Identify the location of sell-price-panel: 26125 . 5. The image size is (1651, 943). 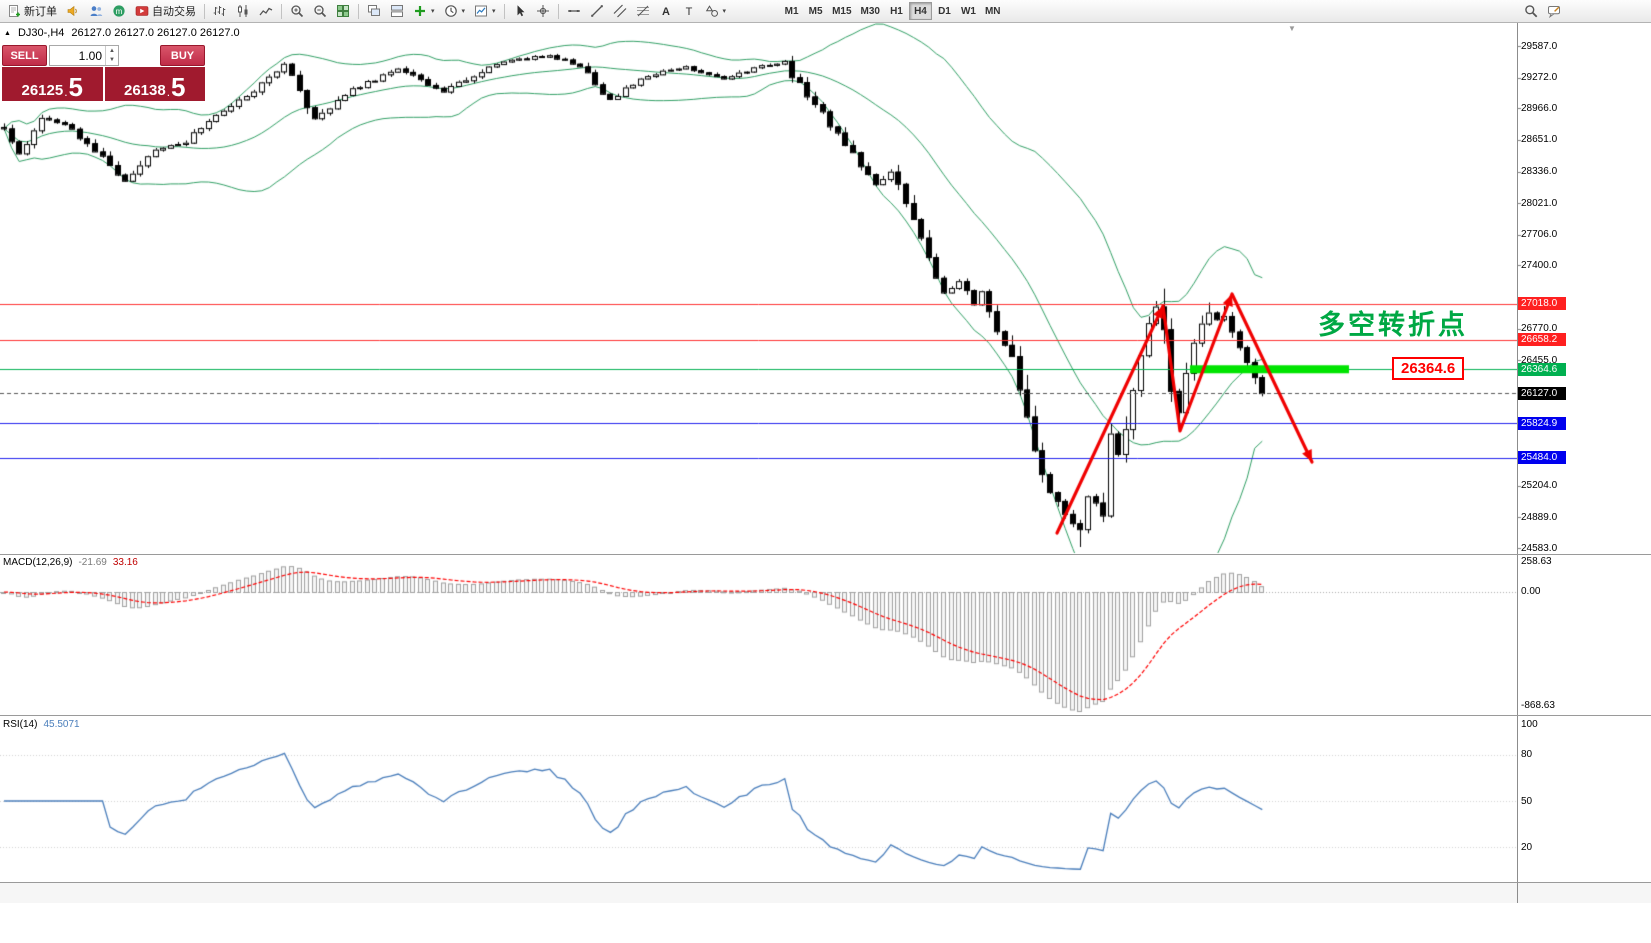
(52, 84).